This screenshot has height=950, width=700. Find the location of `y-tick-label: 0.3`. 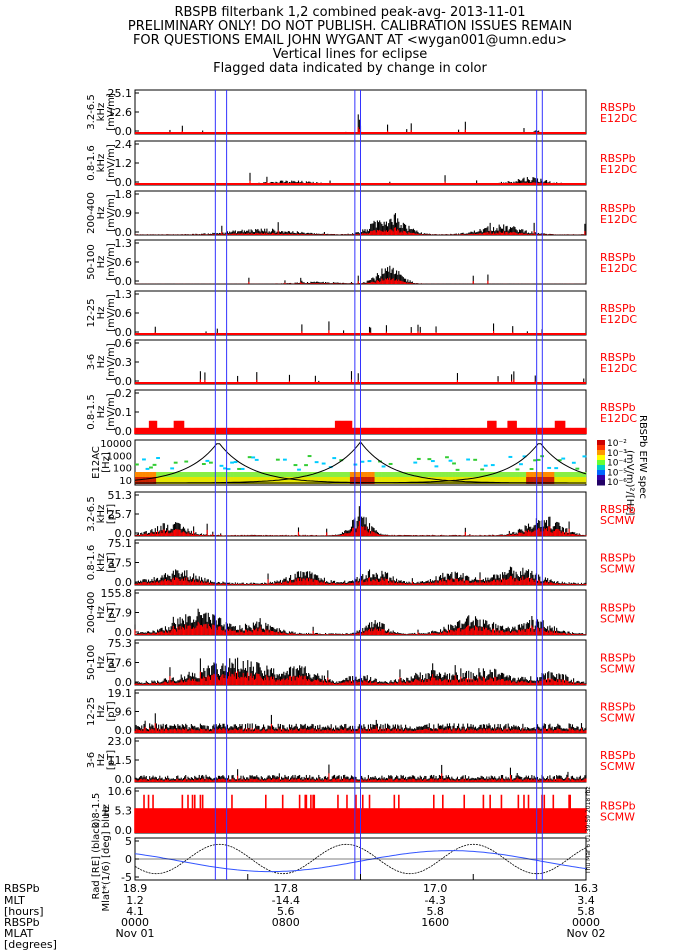

y-tick-label: 0.3 is located at coordinates (124, 362).